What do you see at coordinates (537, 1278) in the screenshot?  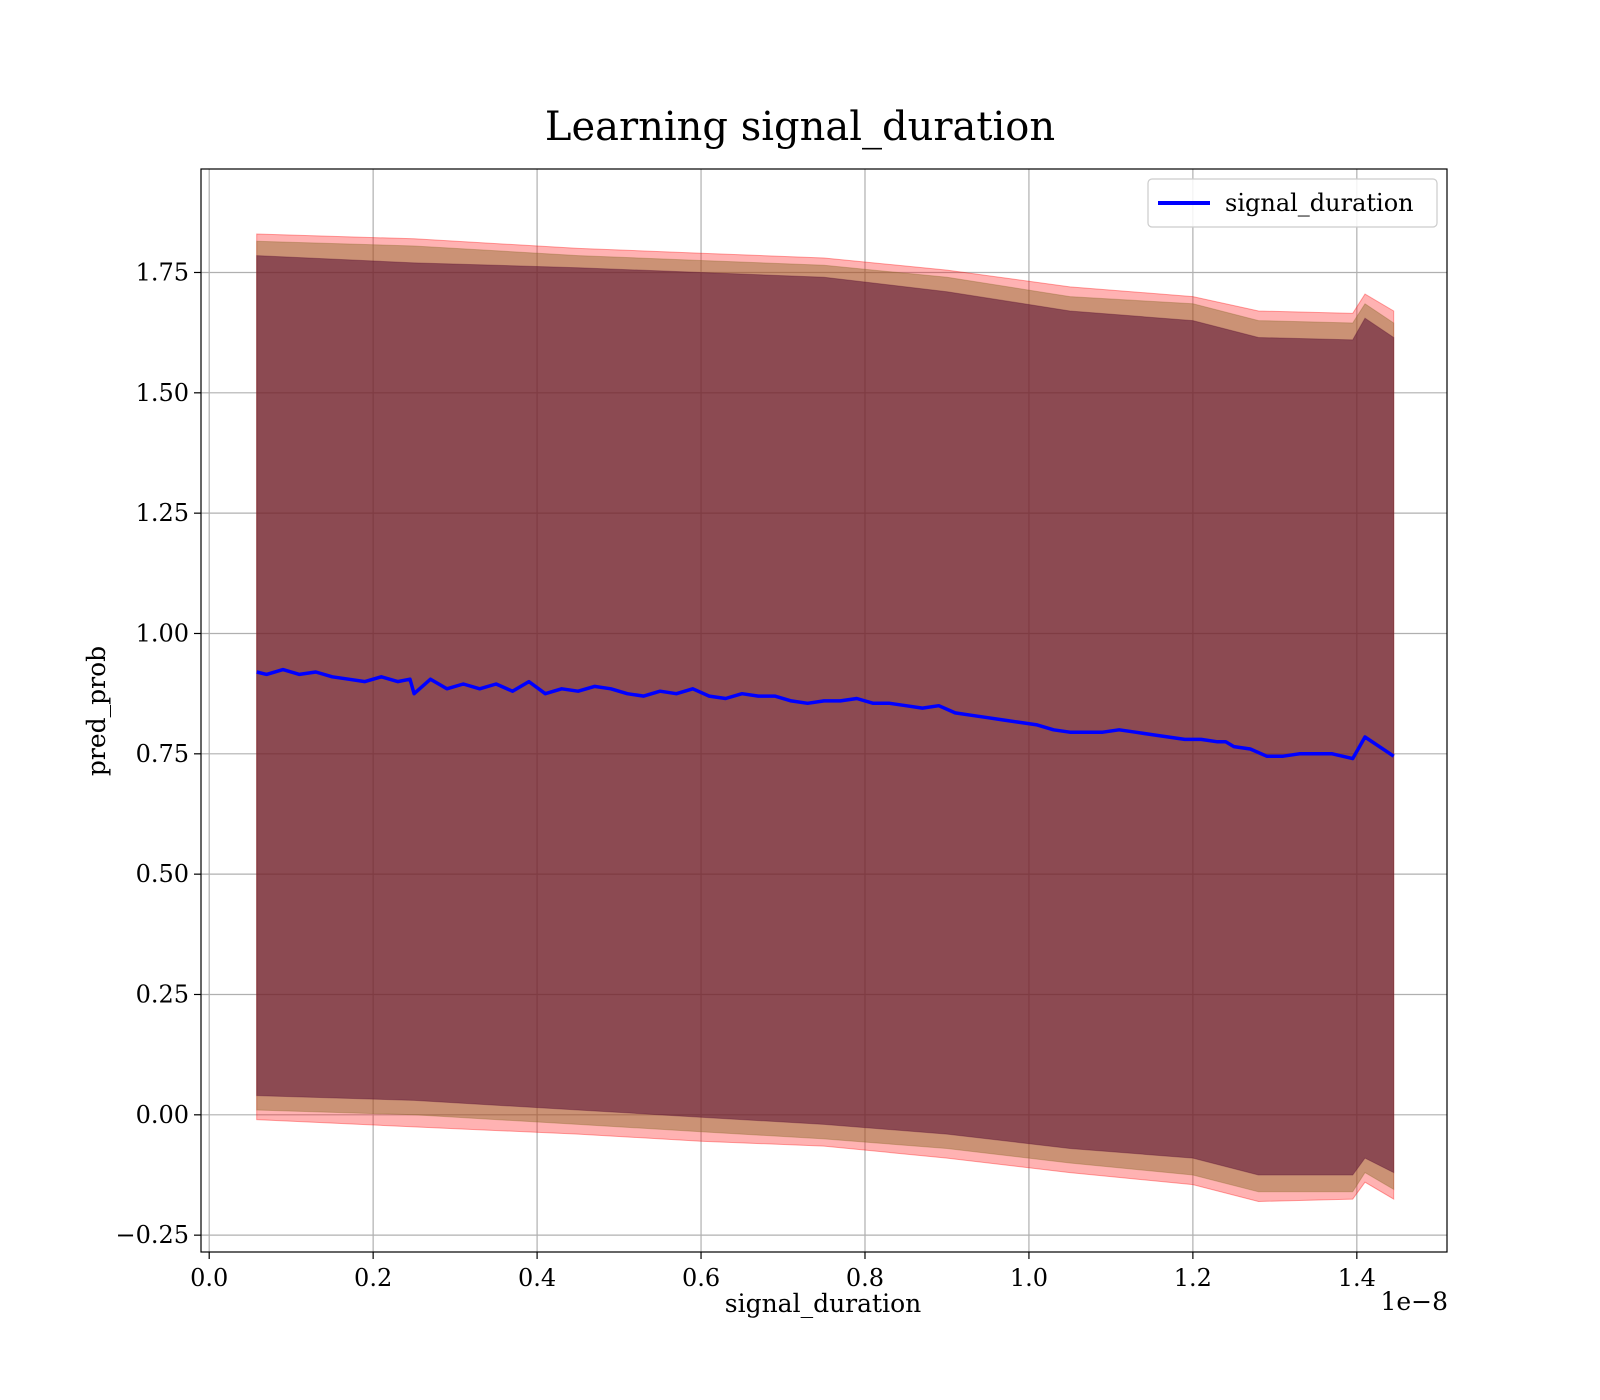 I see `x-tick-label: 0.4` at bounding box center [537, 1278].